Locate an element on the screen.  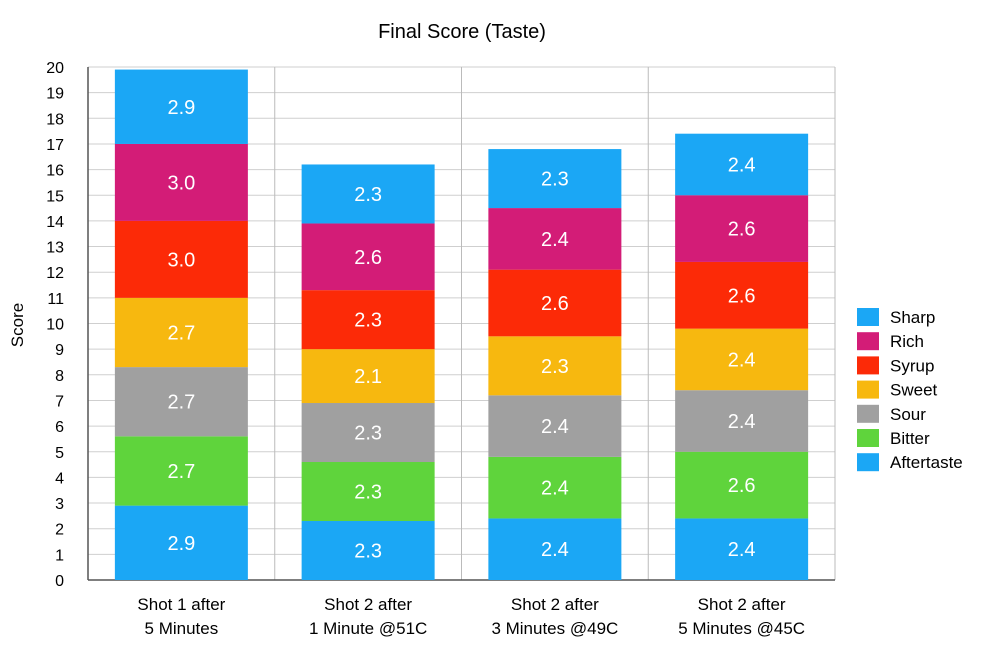
y-tick-label: 11 is located at coordinates (55, 299).